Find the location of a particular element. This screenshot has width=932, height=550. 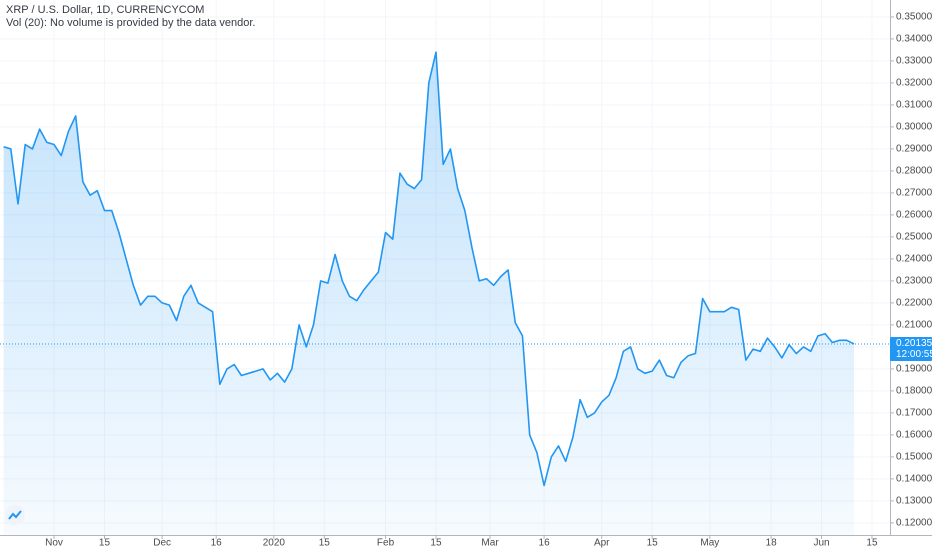

y-tick-label: 0.25000 is located at coordinates (914, 237).